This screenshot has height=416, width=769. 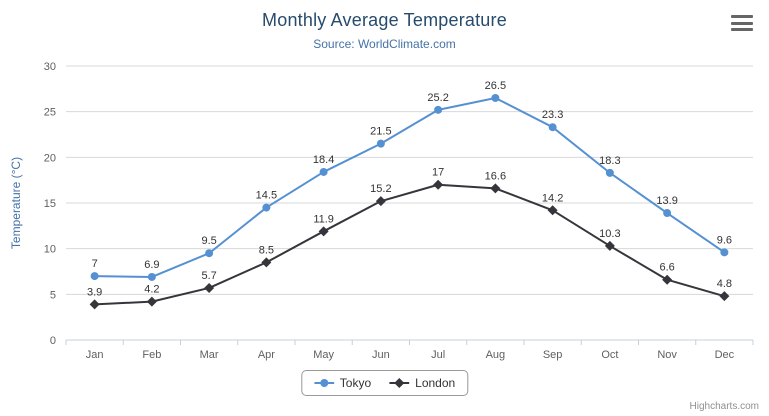 I want to click on y-axis-title: Temperature (°C), so click(x=16, y=203).